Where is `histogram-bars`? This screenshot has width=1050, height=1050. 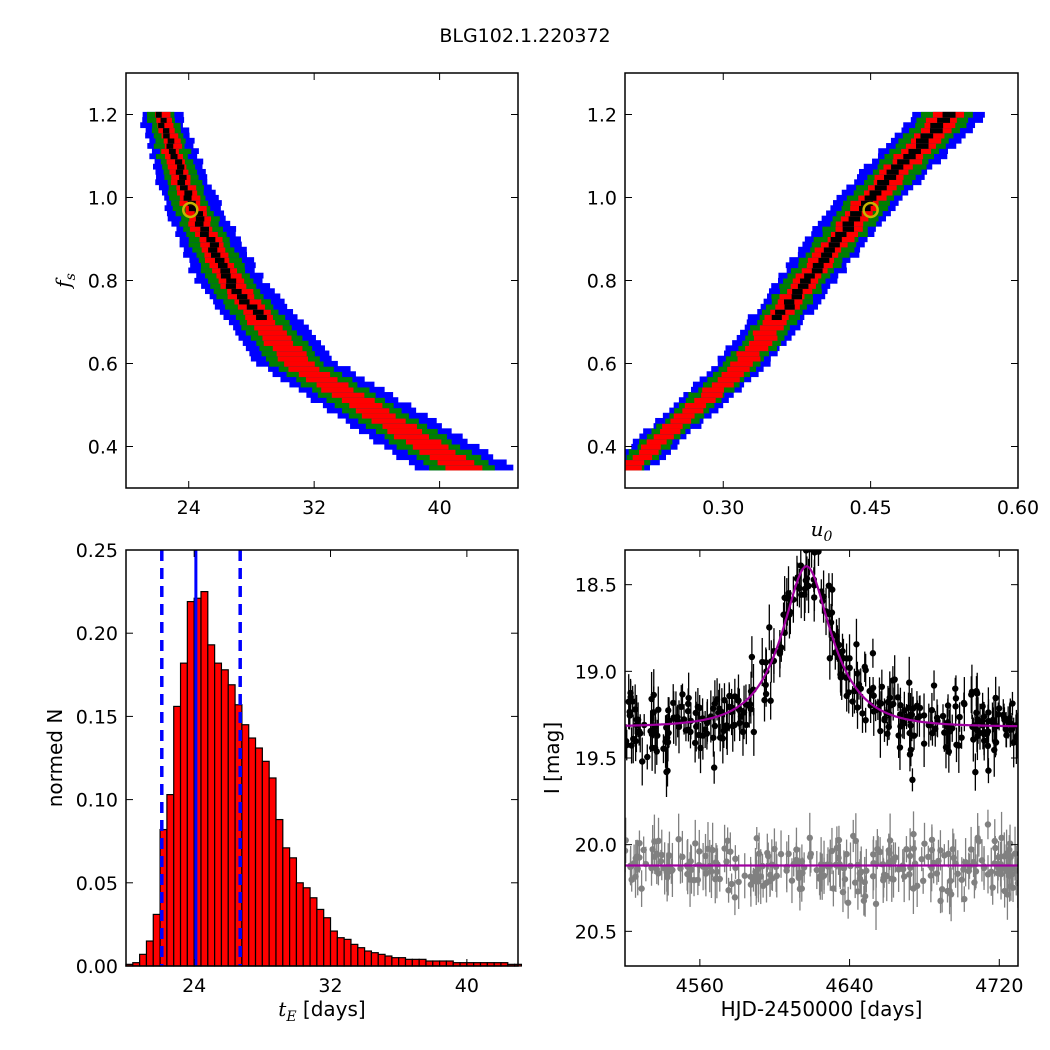
histogram-bars is located at coordinates (324, 778).